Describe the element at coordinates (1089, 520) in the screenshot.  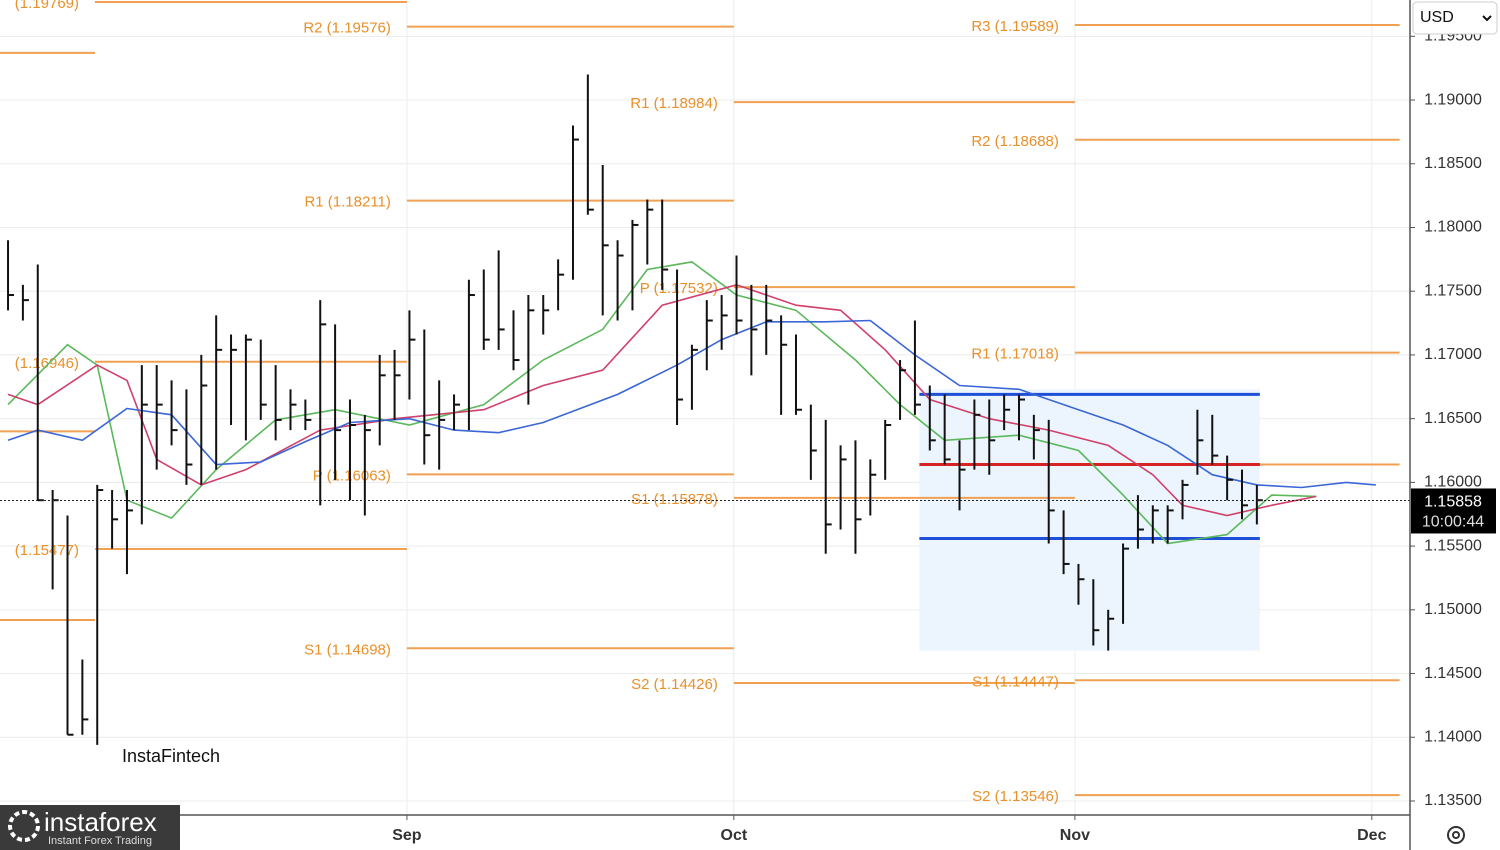
I see `volume-profile-area` at that location.